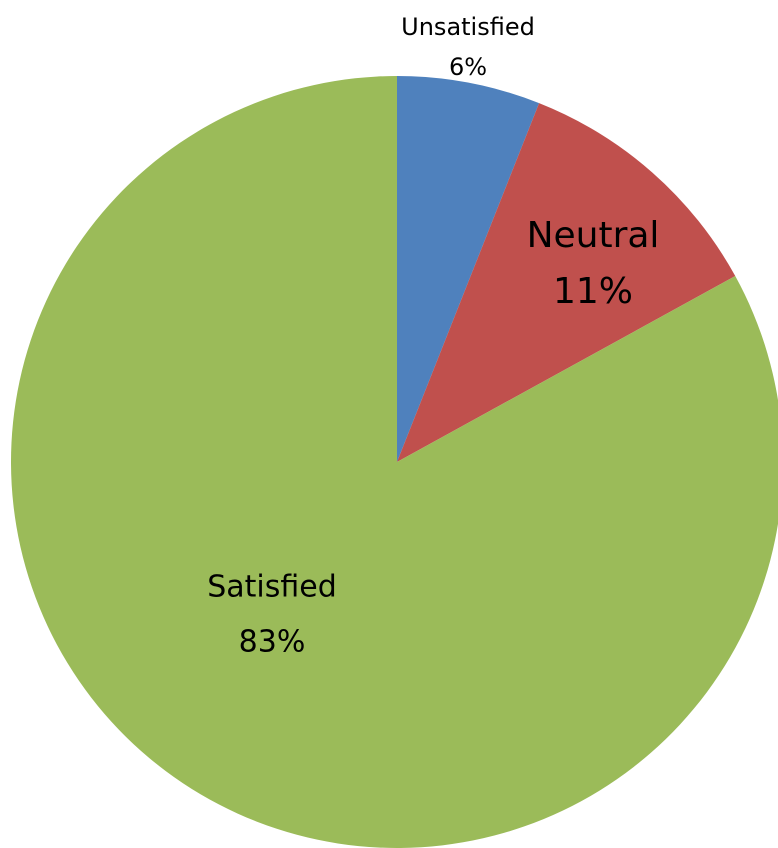 The width and height of the screenshot is (778, 848). Describe the element at coordinates (272, 642) in the screenshot. I see `slice-value-label: 83%` at that location.